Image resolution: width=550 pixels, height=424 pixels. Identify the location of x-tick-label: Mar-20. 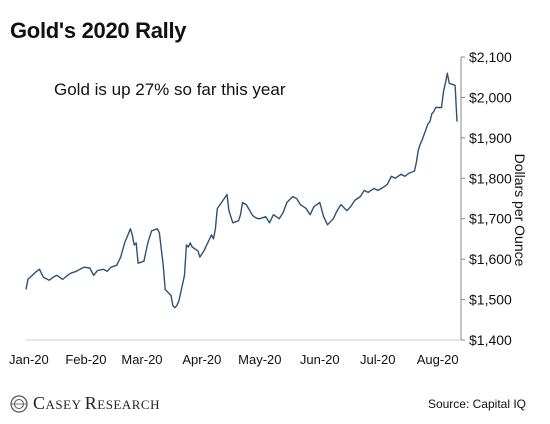
(141, 359).